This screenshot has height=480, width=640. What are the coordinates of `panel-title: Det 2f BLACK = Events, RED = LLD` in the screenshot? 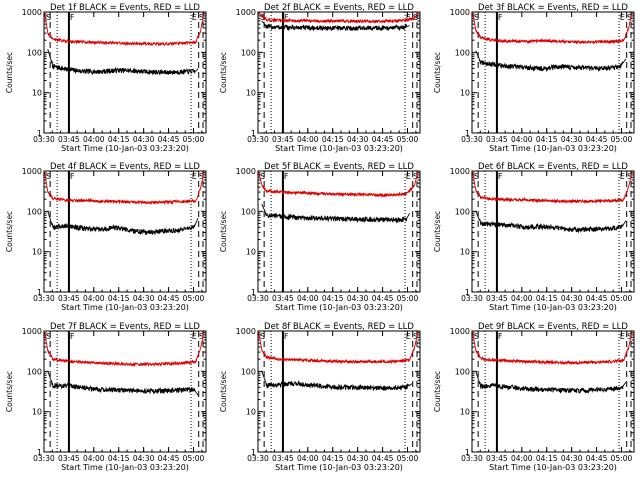 It's located at (339, 8).